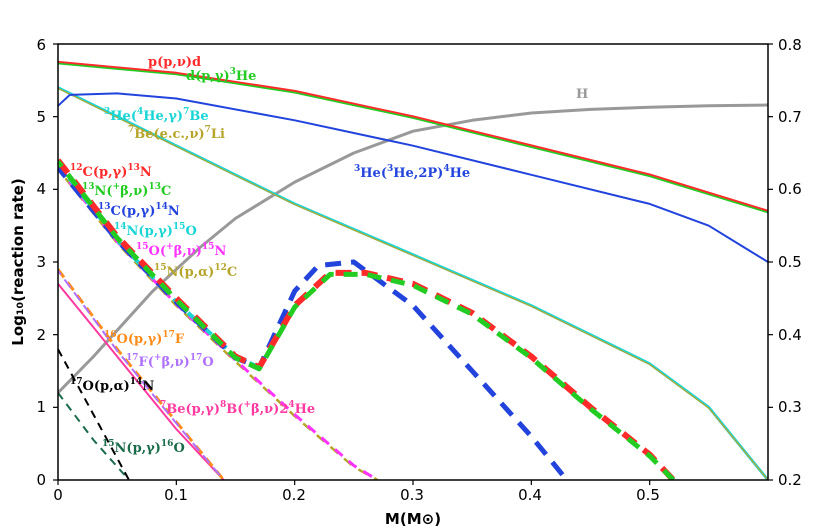 Image resolution: width=830 pixels, height=529 pixels. Describe the element at coordinates (234, 409) in the screenshot. I see `label-part: B(` at that location.